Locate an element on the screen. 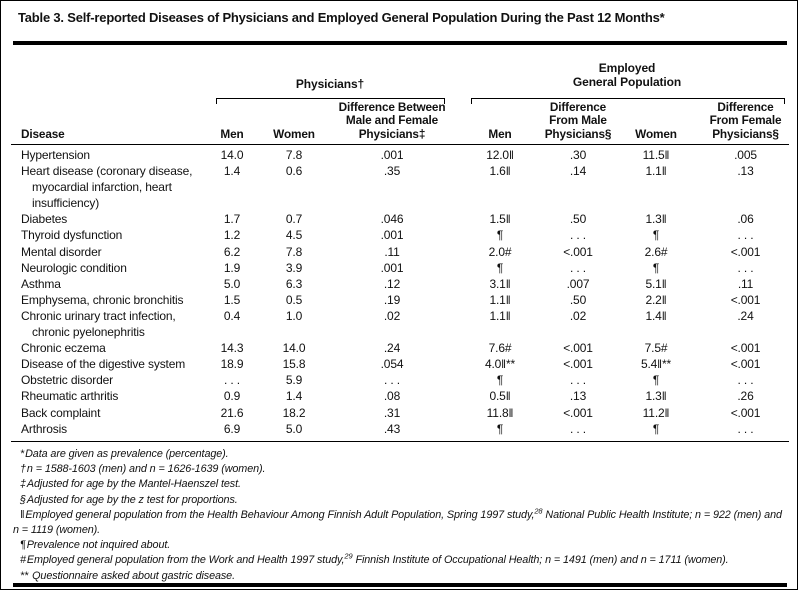  value-cell: 0.5‖ is located at coordinates (500, 396).